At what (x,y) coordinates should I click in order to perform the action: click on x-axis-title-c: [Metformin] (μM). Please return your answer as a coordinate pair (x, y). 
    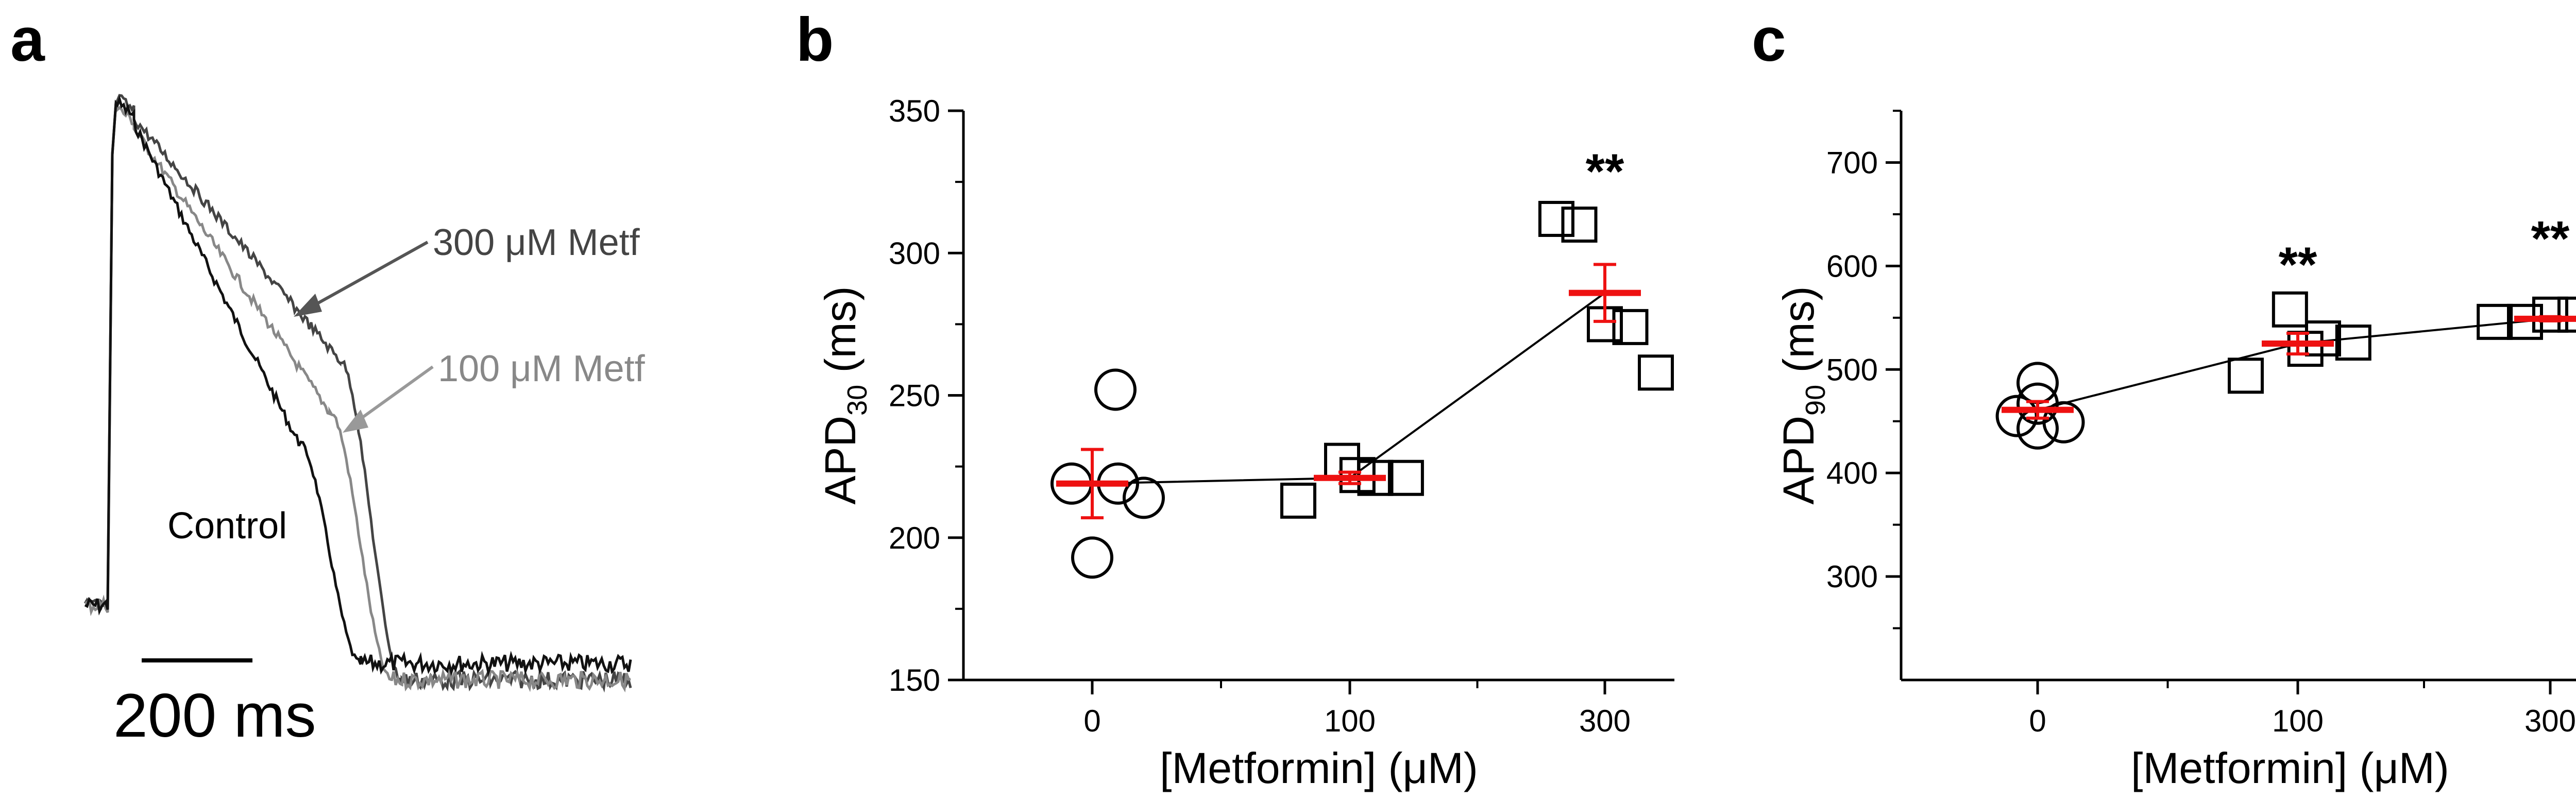
    Looking at the image, I should click on (2290, 768).